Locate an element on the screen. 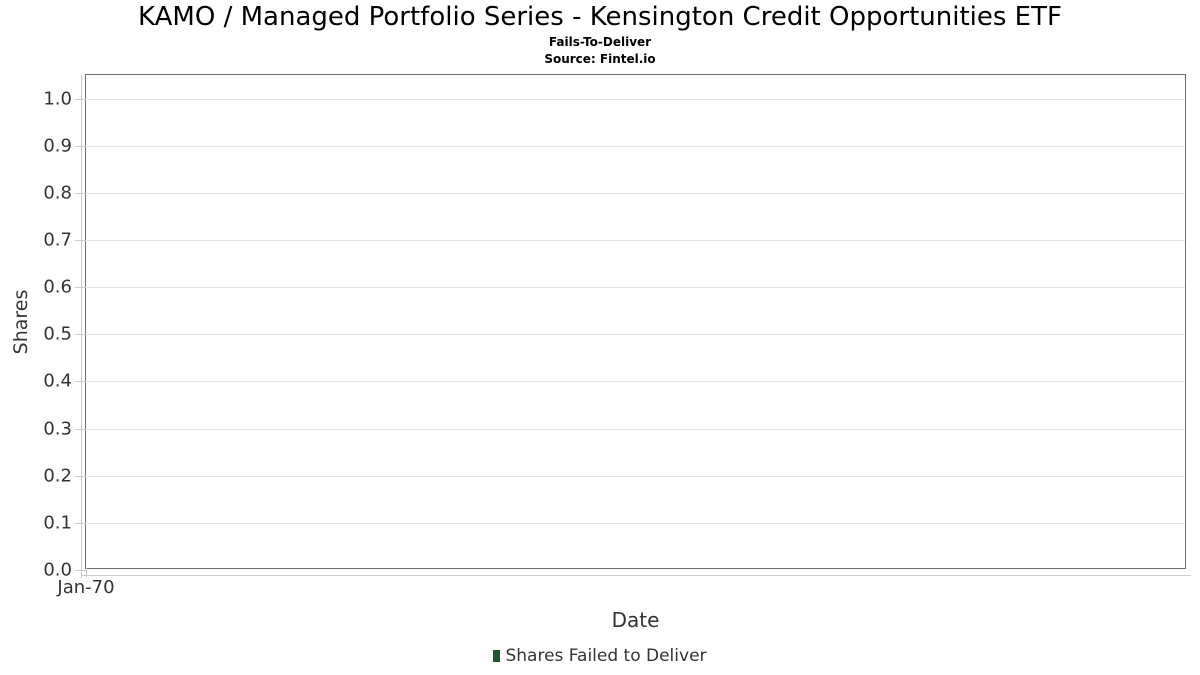  x-tick is located at coordinates (86, 572).